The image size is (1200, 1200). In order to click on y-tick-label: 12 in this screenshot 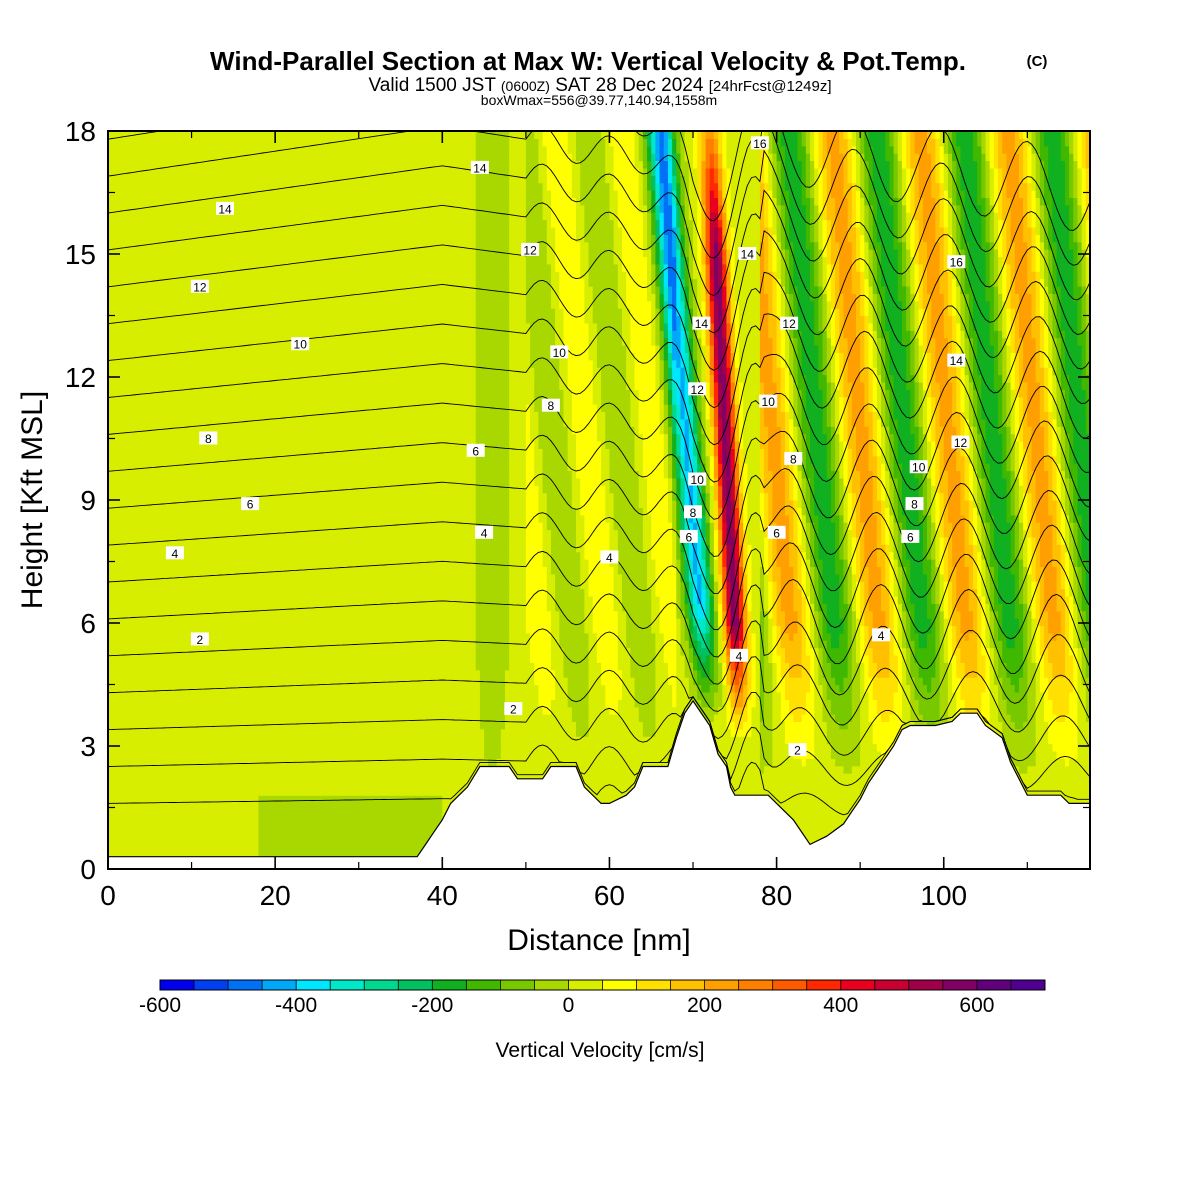, I will do `click(80, 377)`.